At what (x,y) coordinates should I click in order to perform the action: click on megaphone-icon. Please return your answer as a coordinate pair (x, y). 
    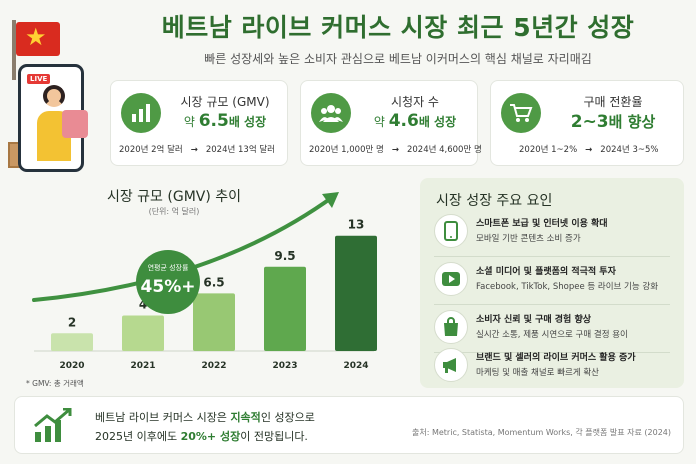
    Looking at the image, I should click on (451, 365).